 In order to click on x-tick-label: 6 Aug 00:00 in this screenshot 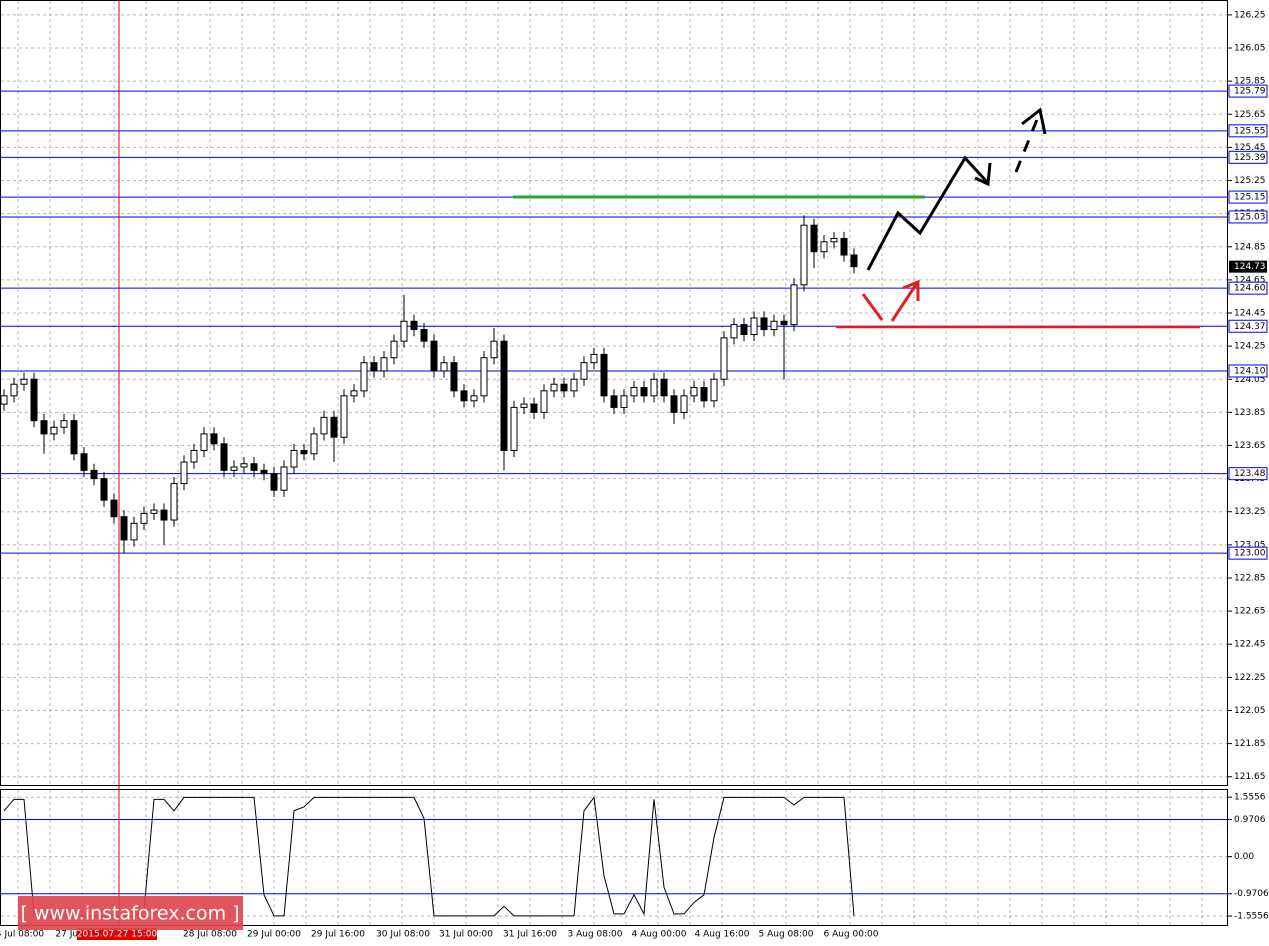, I will do `click(851, 935)`.